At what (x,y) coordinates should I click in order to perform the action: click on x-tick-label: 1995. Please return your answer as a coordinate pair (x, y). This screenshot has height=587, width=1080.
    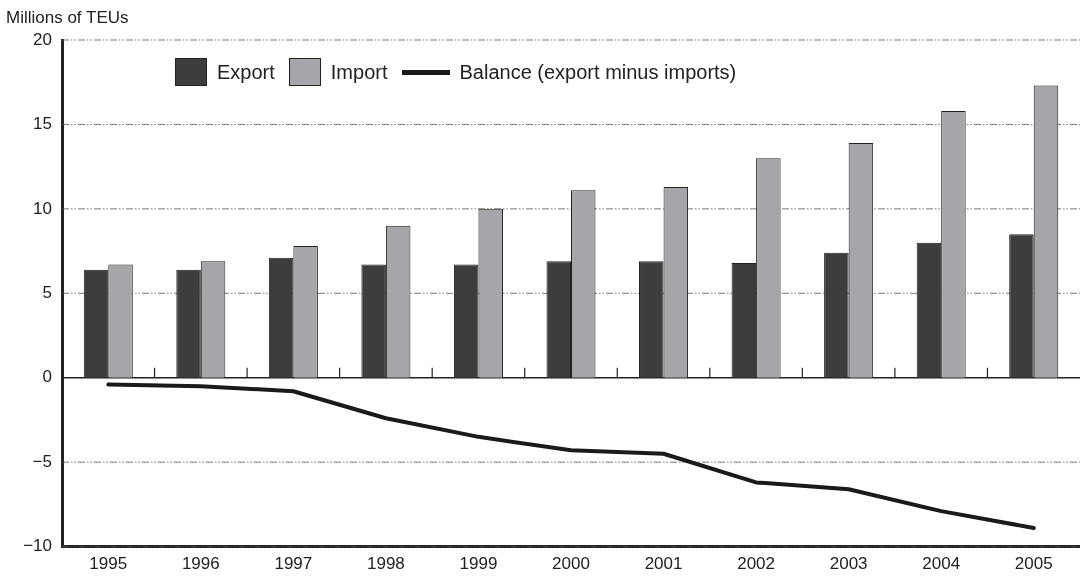
    Looking at the image, I should click on (108, 564).